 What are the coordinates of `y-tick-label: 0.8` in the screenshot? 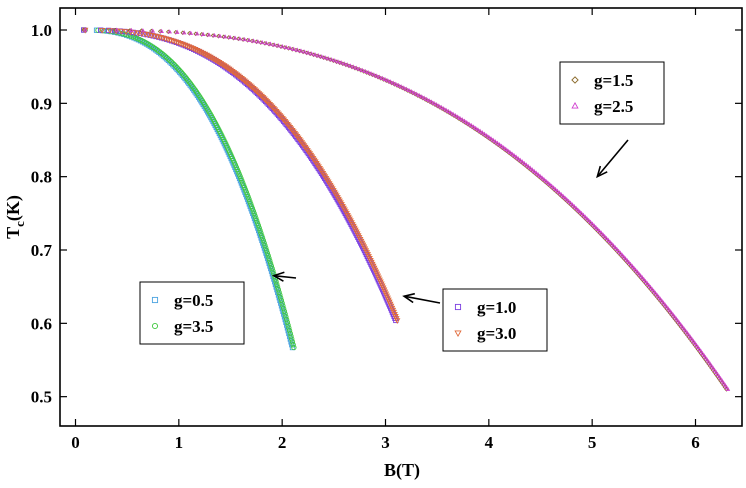 It's located at (41, 177).